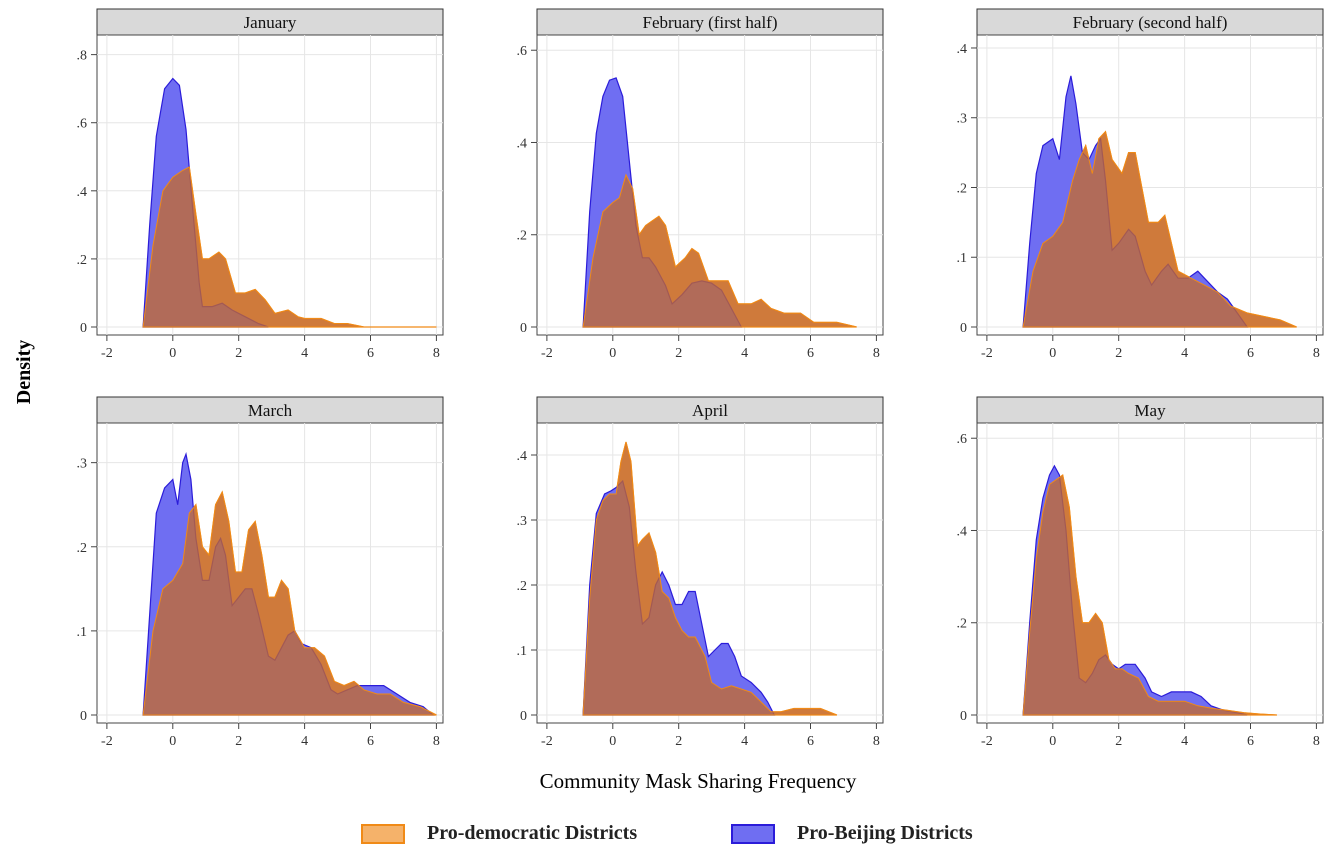  I want to click on legend-swatch-pro-beijing, so click(753, 833).